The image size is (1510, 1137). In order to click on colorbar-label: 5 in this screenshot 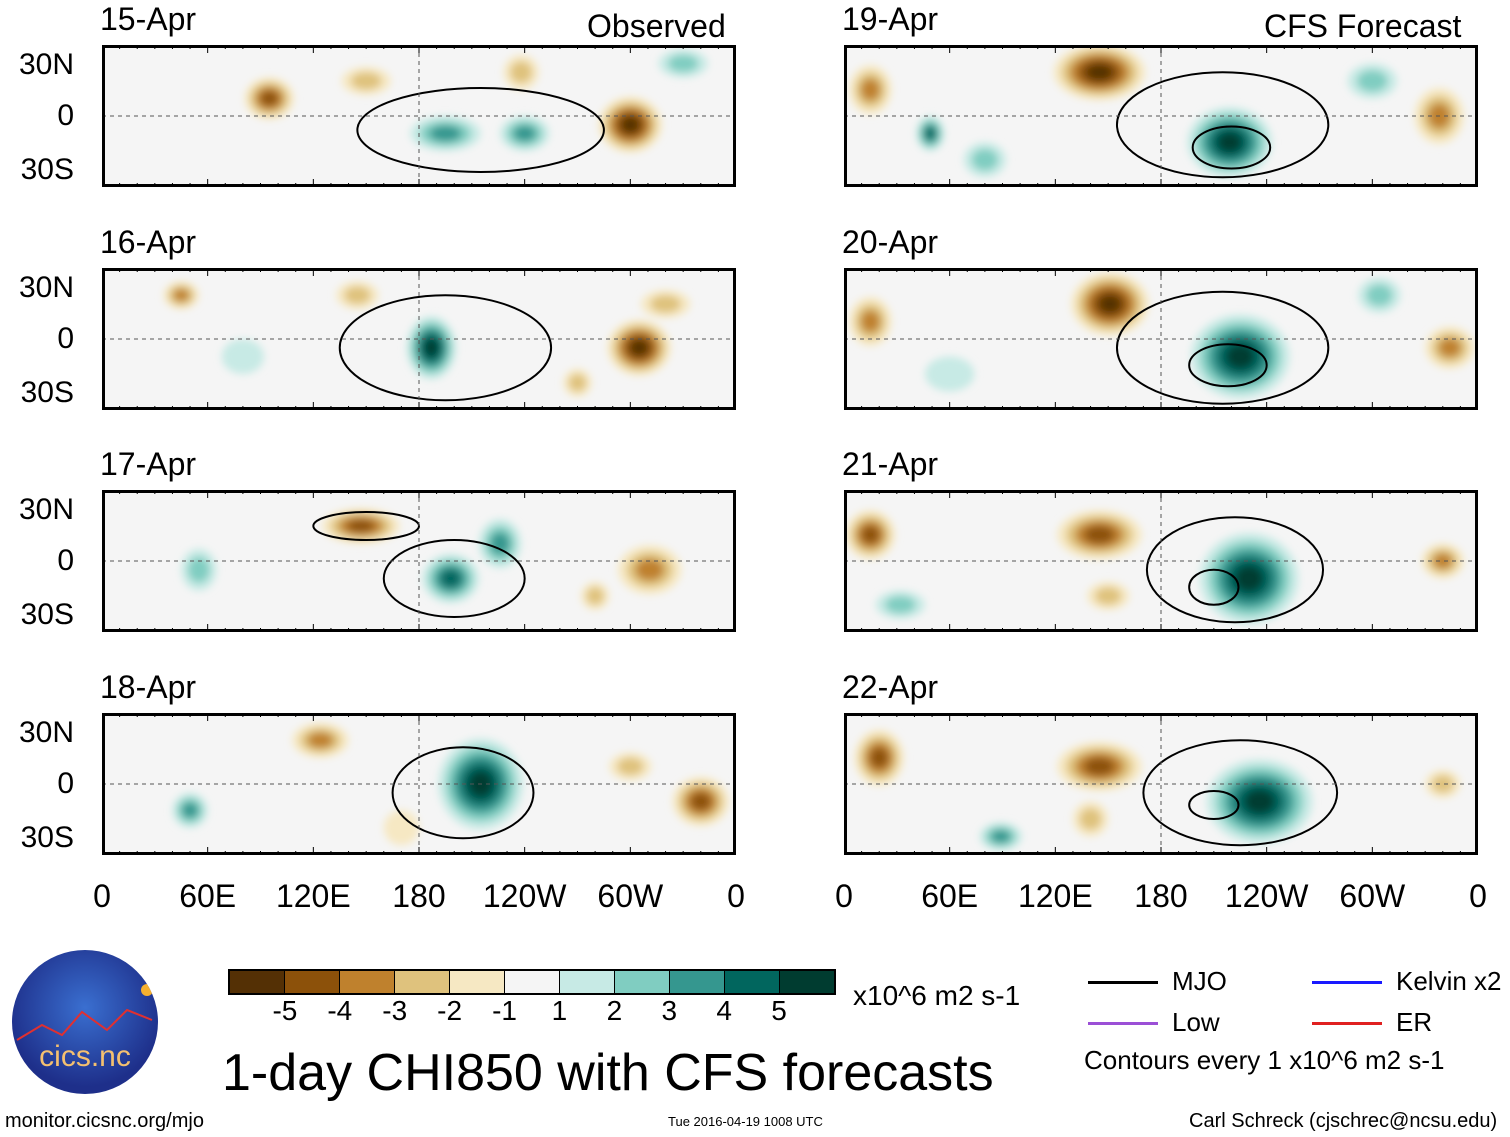, I will do `click(779, 1010)`.